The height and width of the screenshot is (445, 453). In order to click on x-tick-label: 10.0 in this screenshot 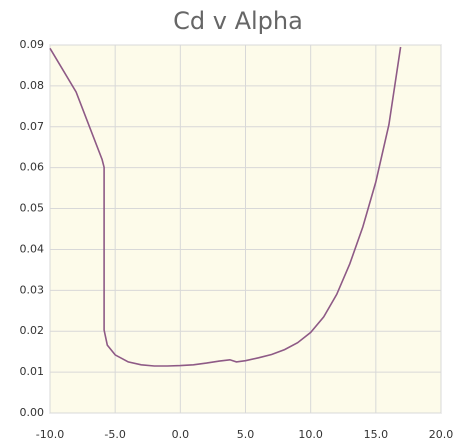, I will do `click(310, 434)`.